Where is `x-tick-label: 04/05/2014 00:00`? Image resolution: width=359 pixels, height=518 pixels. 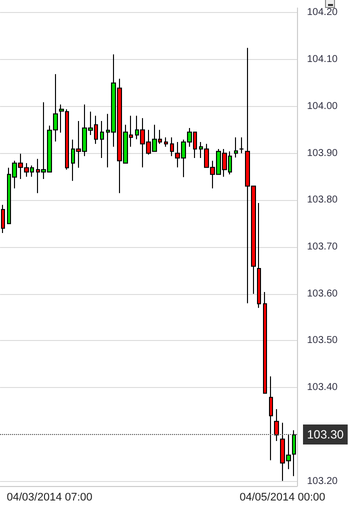
x-tick-label: 04/05/2014 00:00 is located at coordinates (283, 498).